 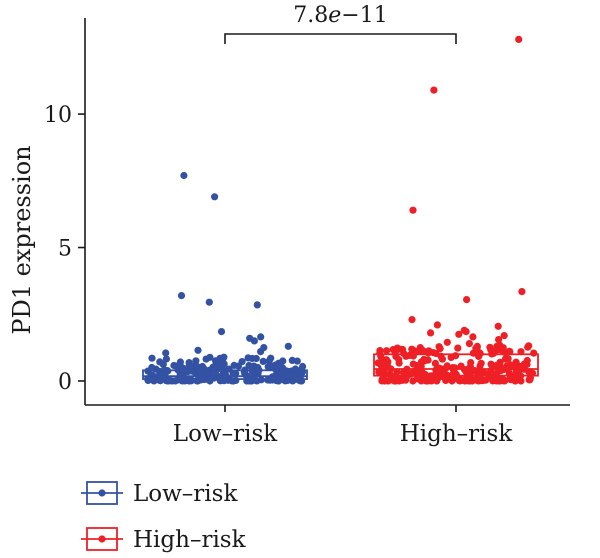 What do you see at coordinates (185, 494) in the screenshot?
I see `legend-label: Low–risk` at bounding box center [185, 494].